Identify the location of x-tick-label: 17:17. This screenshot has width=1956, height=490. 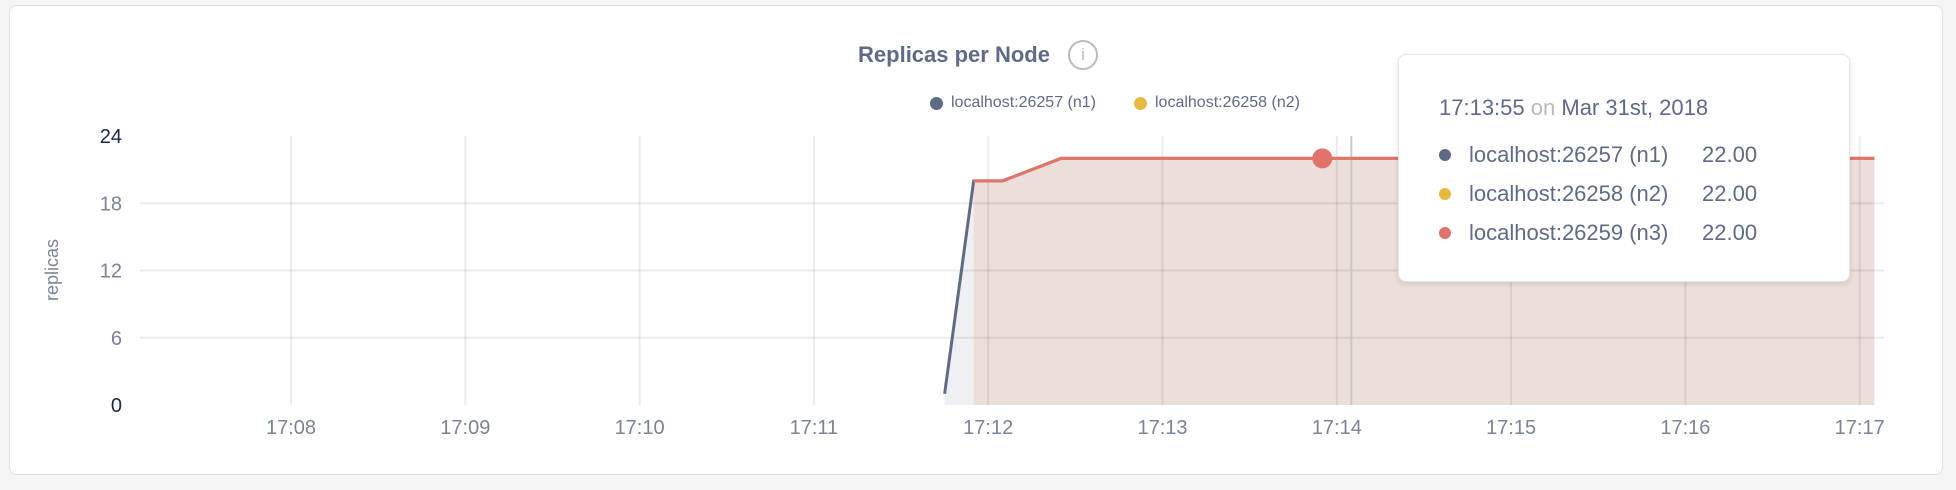
(1860, 428).